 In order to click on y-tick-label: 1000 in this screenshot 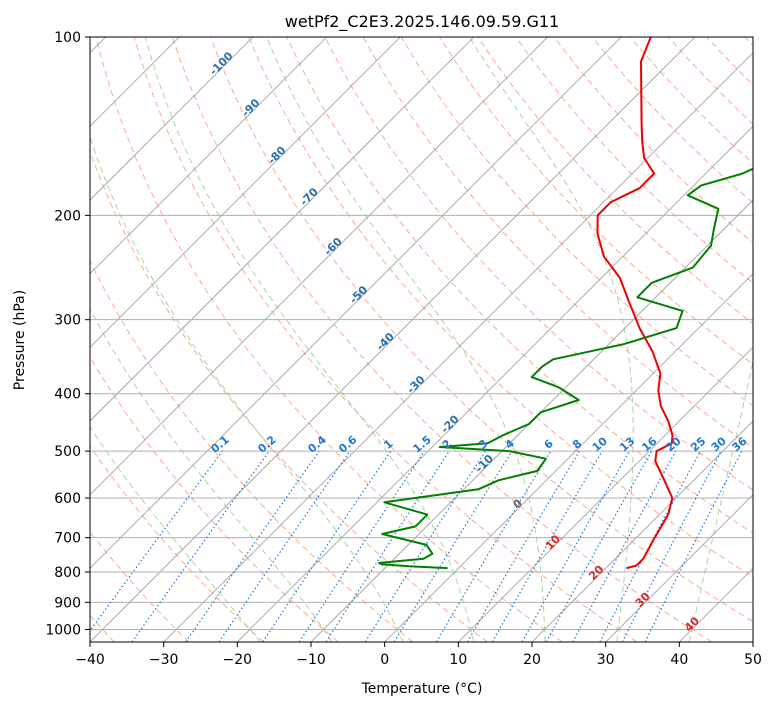, I will do `click(63, 630)`.